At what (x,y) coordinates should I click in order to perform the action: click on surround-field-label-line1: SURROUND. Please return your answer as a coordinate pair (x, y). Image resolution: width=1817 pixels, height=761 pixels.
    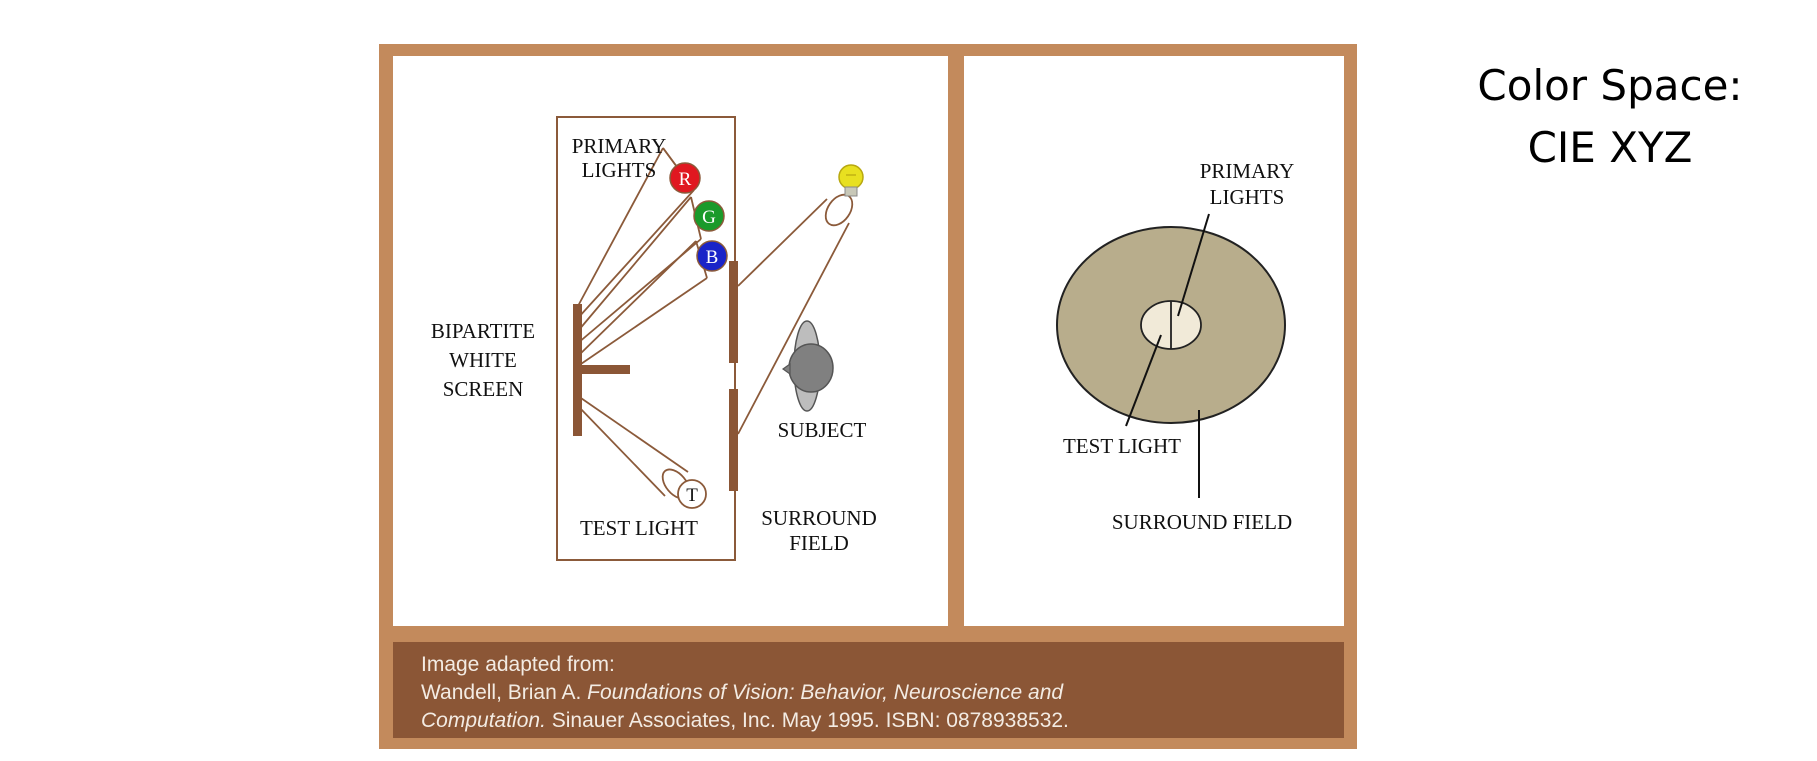
    Looking at the image, I should click on (819, 518).